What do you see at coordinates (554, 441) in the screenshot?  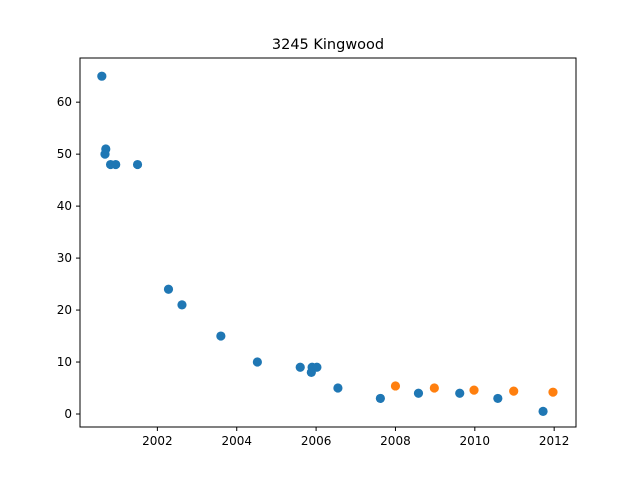 I see `x-tick-label: 2012` at bounding box center [554, 441].